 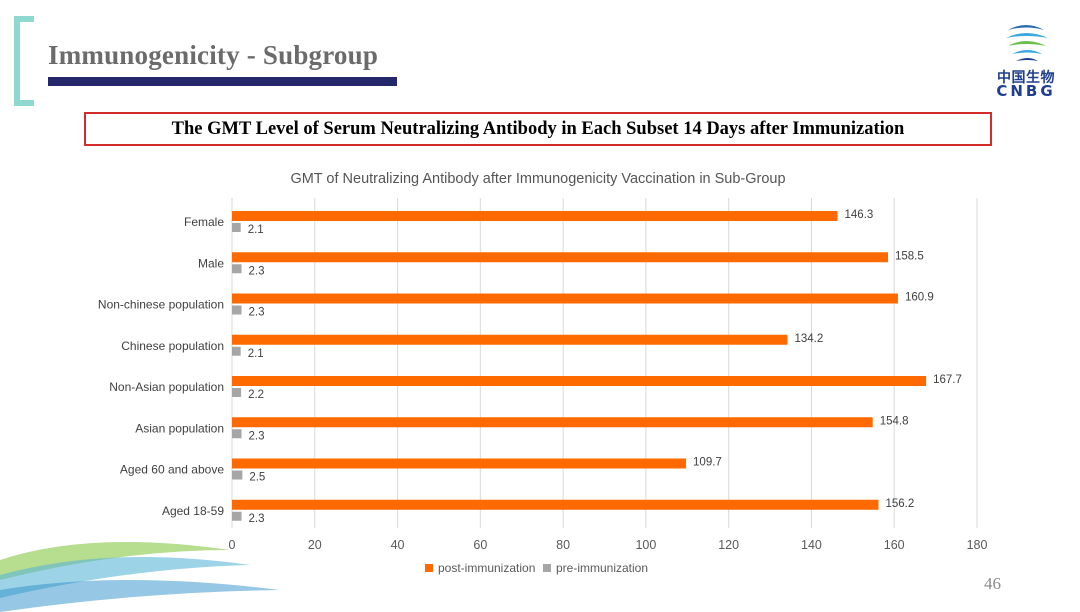 What do you see at coordinates (811, 545) in the screenshot?
I see `x-tick-label: 140` at bounding box center [811, 545].